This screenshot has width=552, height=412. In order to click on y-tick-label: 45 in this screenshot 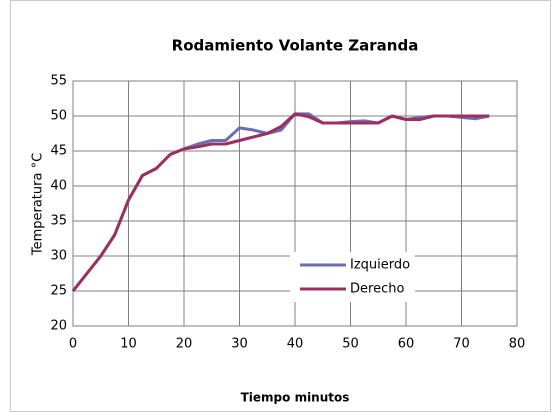, I will do `click(58, 151)`.